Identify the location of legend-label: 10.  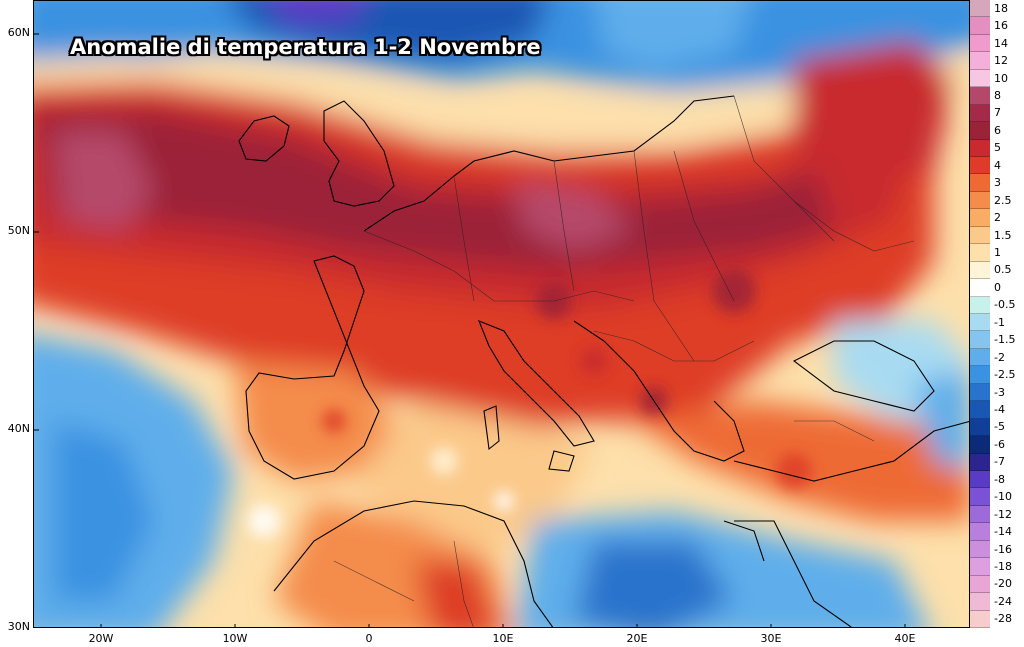
(1001, 78).